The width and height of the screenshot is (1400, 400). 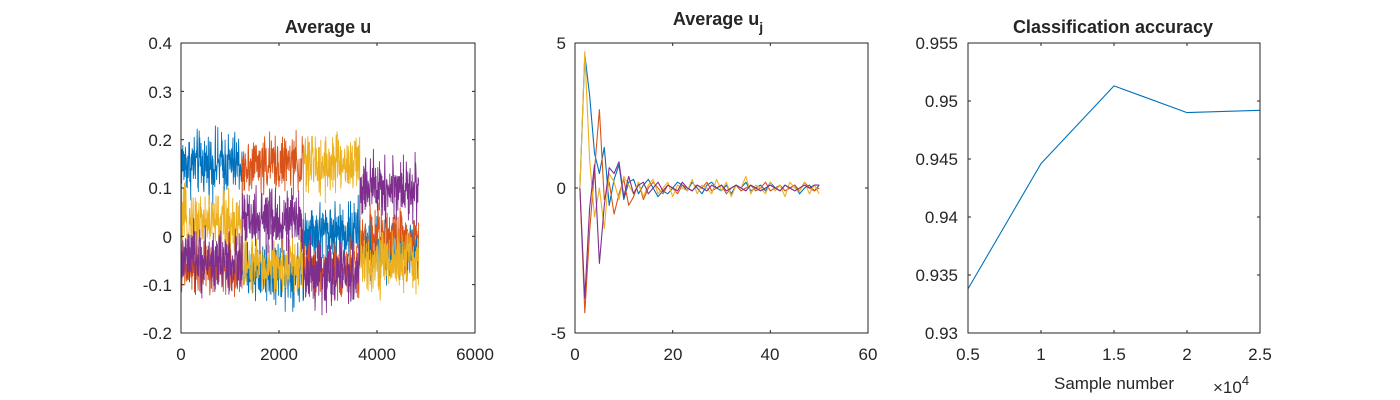 I want to click on panel3-x-exponent-power: 4, so click(x=1245, y=380).